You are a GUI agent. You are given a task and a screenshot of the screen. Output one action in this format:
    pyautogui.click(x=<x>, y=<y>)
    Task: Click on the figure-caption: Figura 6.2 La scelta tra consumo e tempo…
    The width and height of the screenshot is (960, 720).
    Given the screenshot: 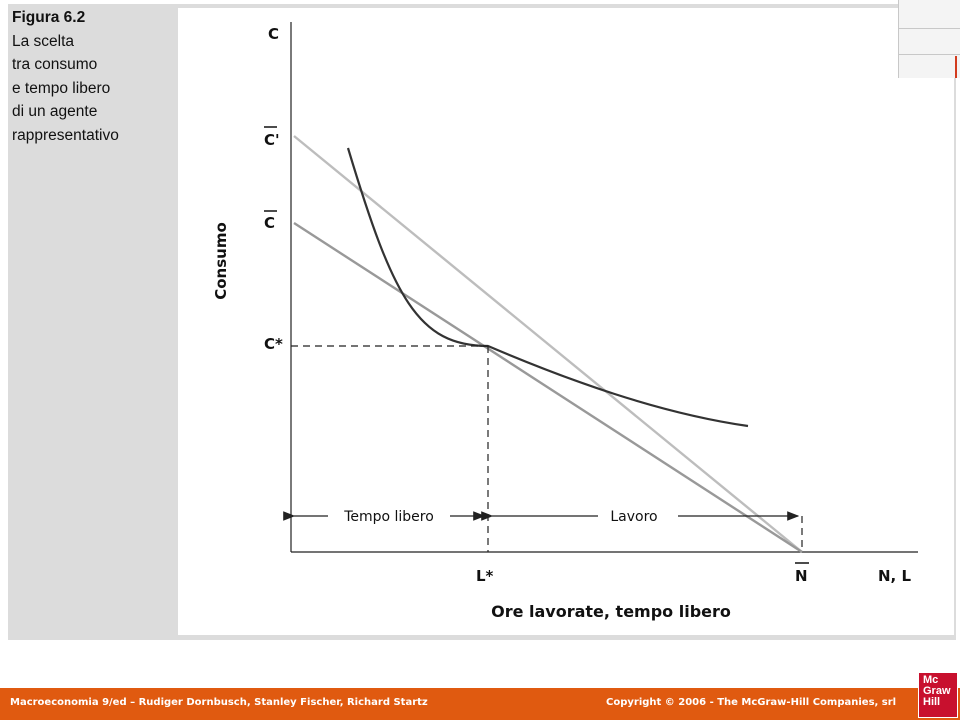 What is the action you would take?
    pyautogui.click(x=92, y=76)
    